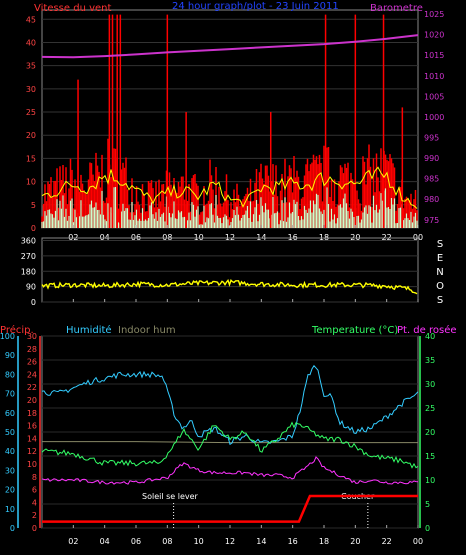  Describe the element at coordinates (10, 374) in the screenshot. I see `humidity-tick-label: 80` at that location.